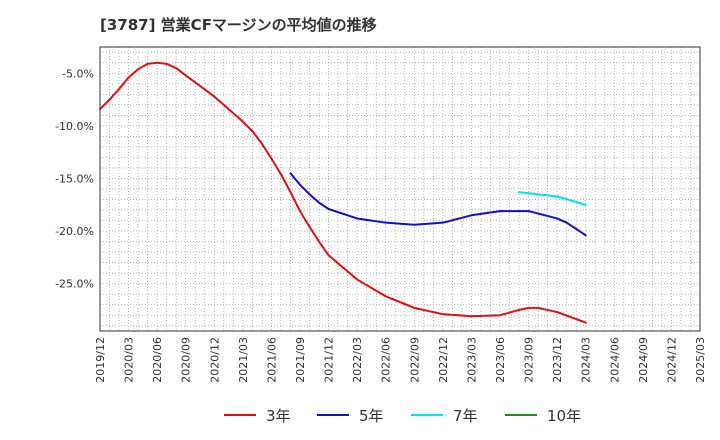 This screenshot has width=720, height=440. I want to click on x-tick-label: 2019/12, so click(100, 360).